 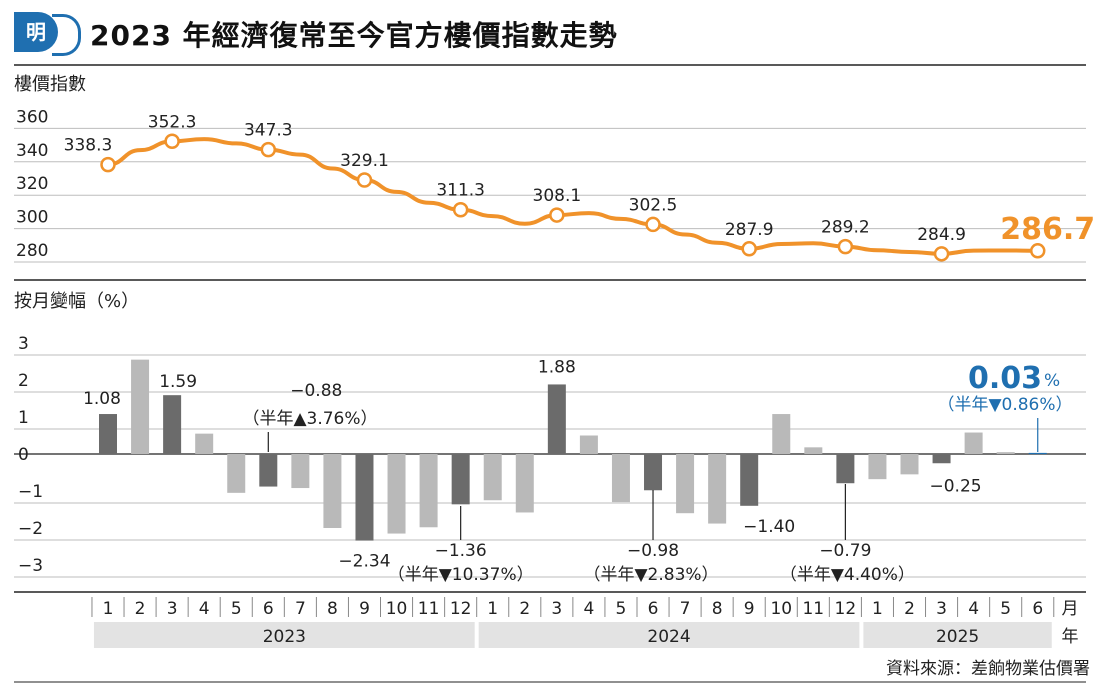 I want to click on bar-data-label: −0.25, so click(x=956, y=486).